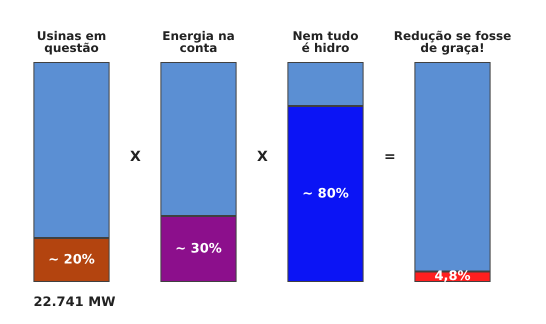 The height and width of the screenshot is (324, 546). I want to click on data-label: ~ 80%, so click(325, 194).